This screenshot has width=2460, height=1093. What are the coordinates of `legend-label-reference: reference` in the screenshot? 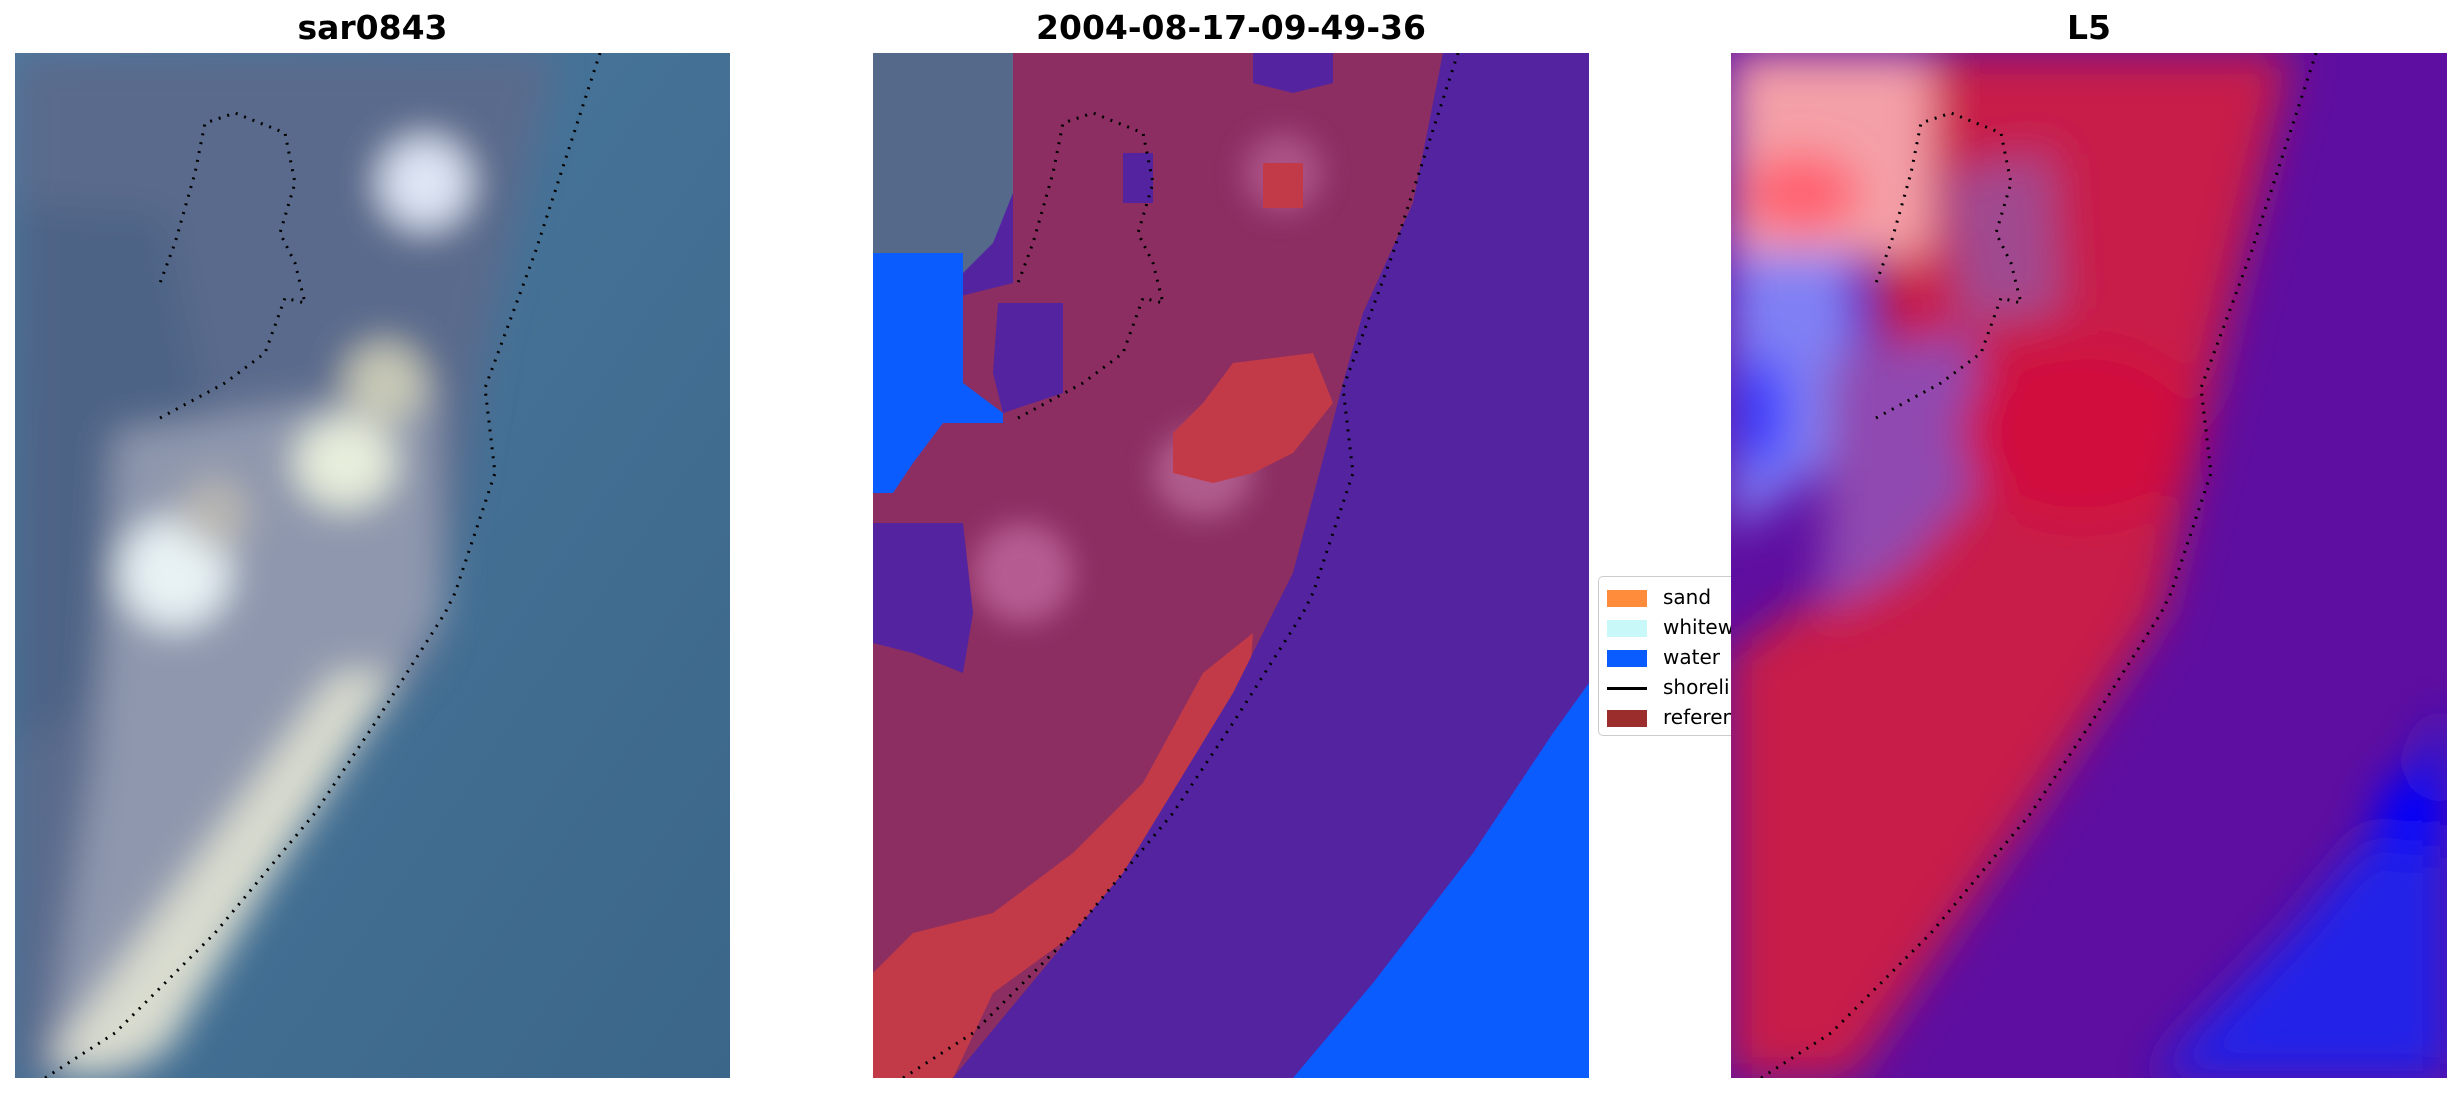 It's located at (1697, 717).